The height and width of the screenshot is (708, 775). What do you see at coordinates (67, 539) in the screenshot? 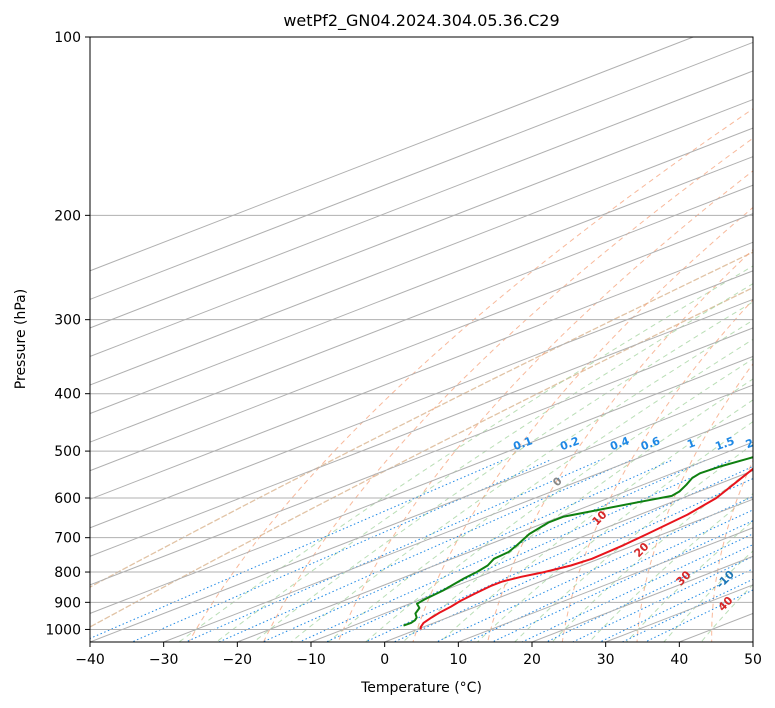
I see `y-tick-label: 700` at bounding box center [67, 539].